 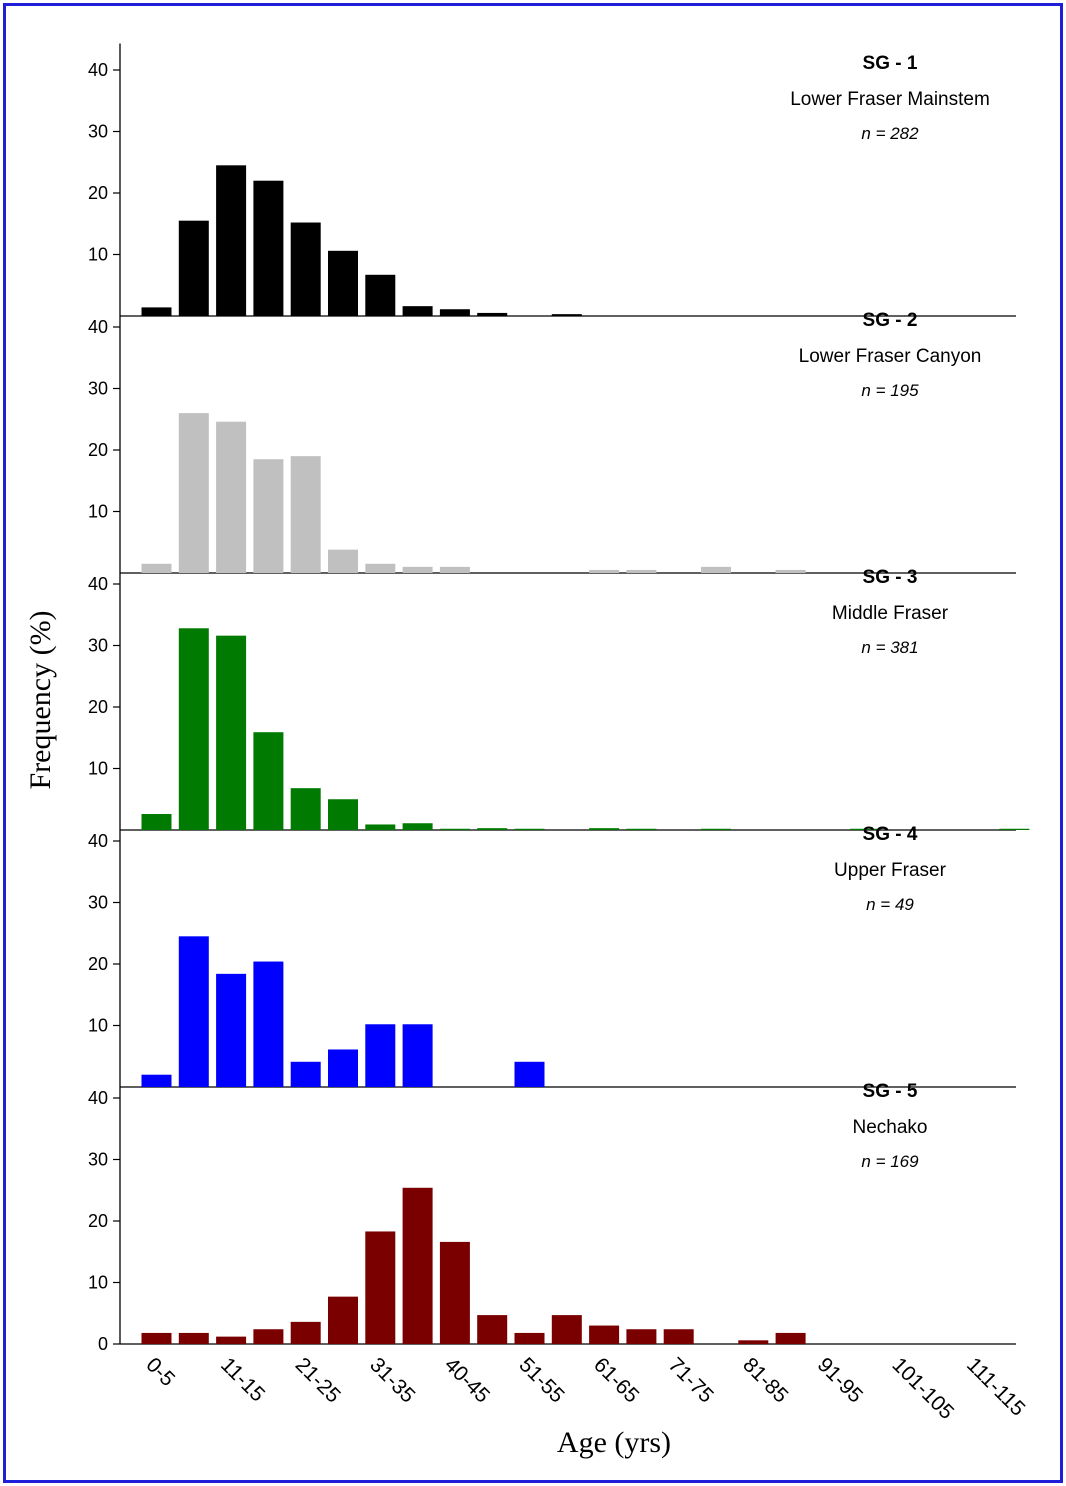 I want to click on x-tick-label: 81-85, so click(x=765, y=1380).